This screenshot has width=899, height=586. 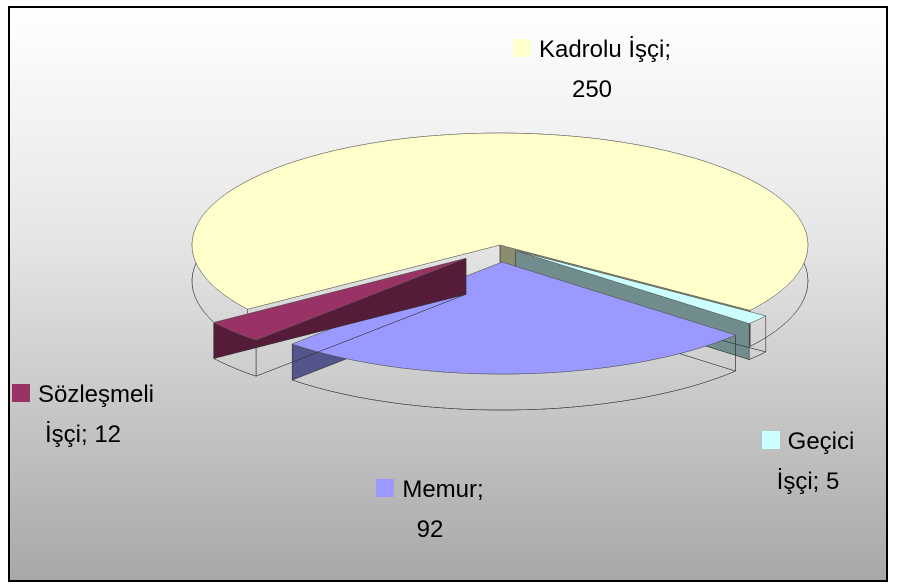 I want to click on data-label-text: Kadrolu İşçi; 250, so click(x=605, y=69).